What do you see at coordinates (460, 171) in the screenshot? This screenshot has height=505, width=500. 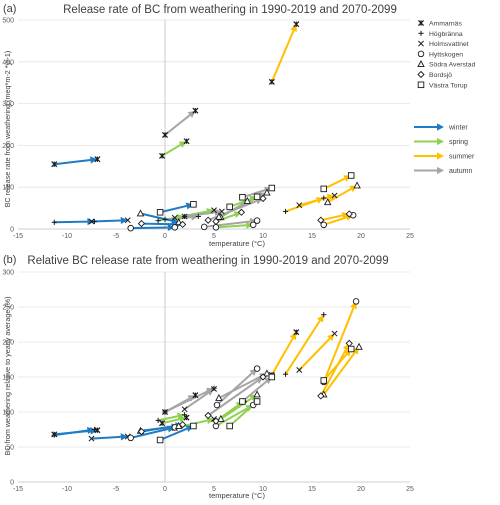 I see `legend-label-autumn: autumn` at bounding box center [460, 171].